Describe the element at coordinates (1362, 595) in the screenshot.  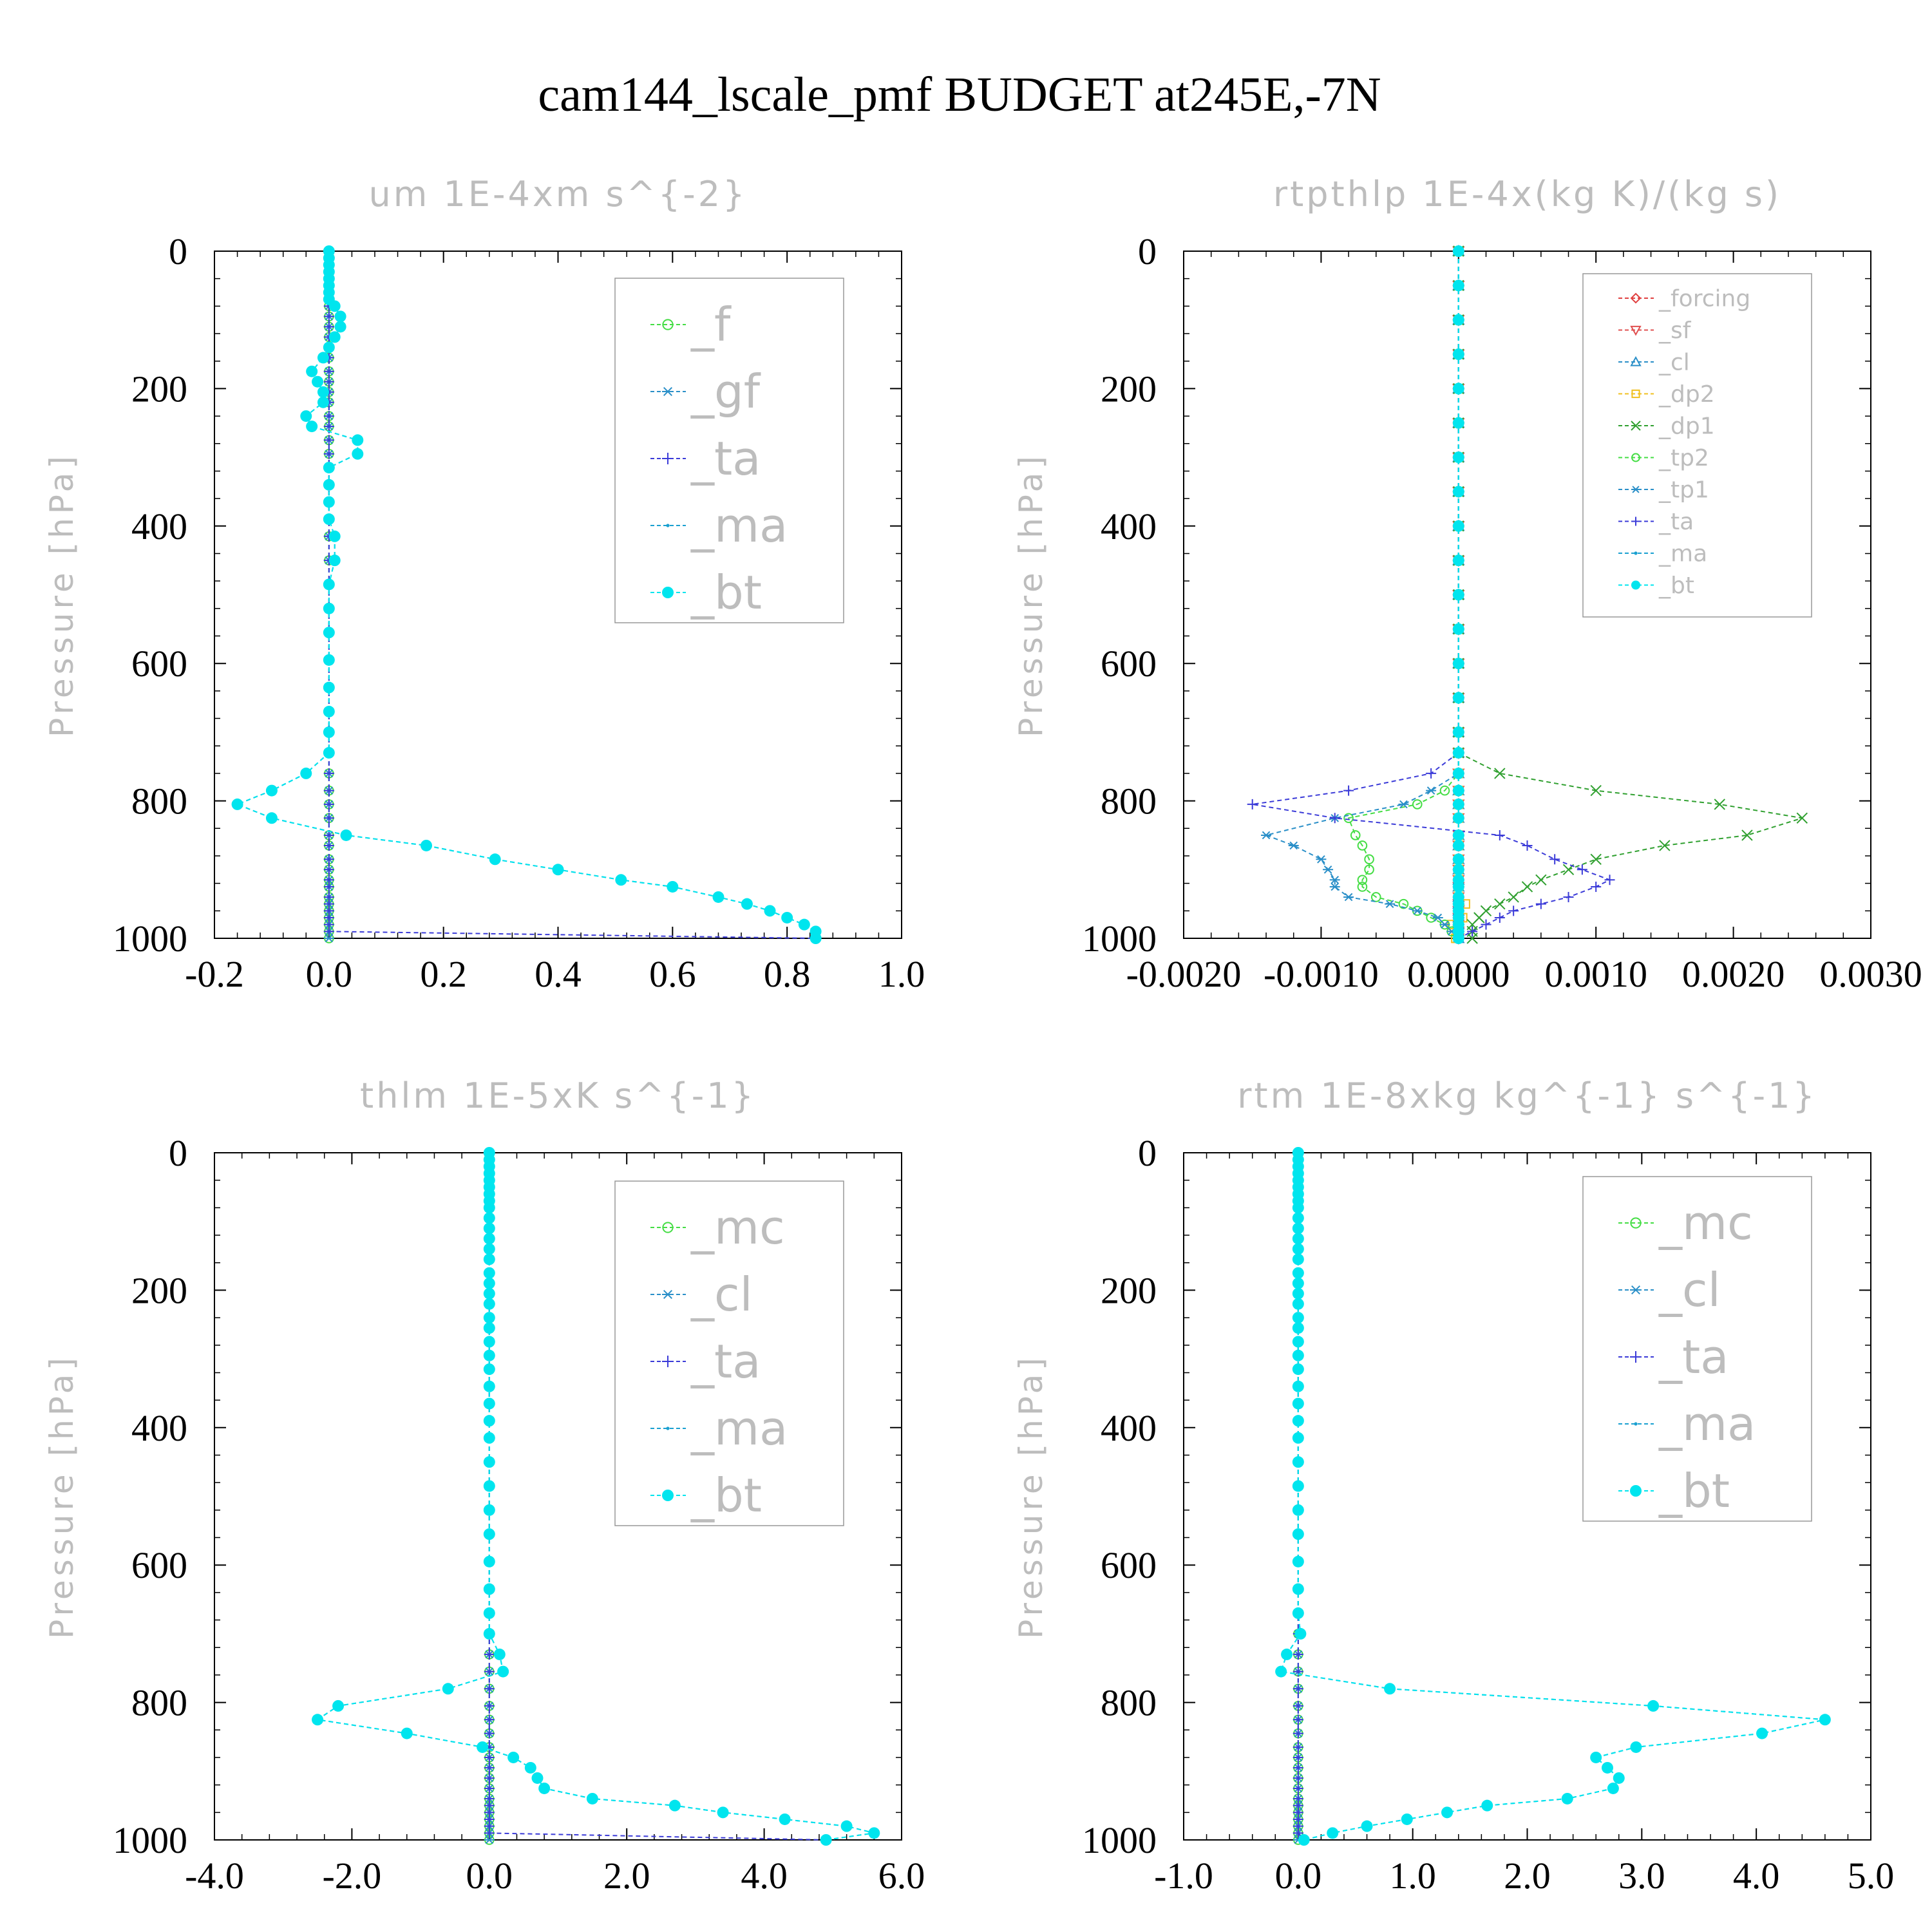
I see `series-tp1` at that location.